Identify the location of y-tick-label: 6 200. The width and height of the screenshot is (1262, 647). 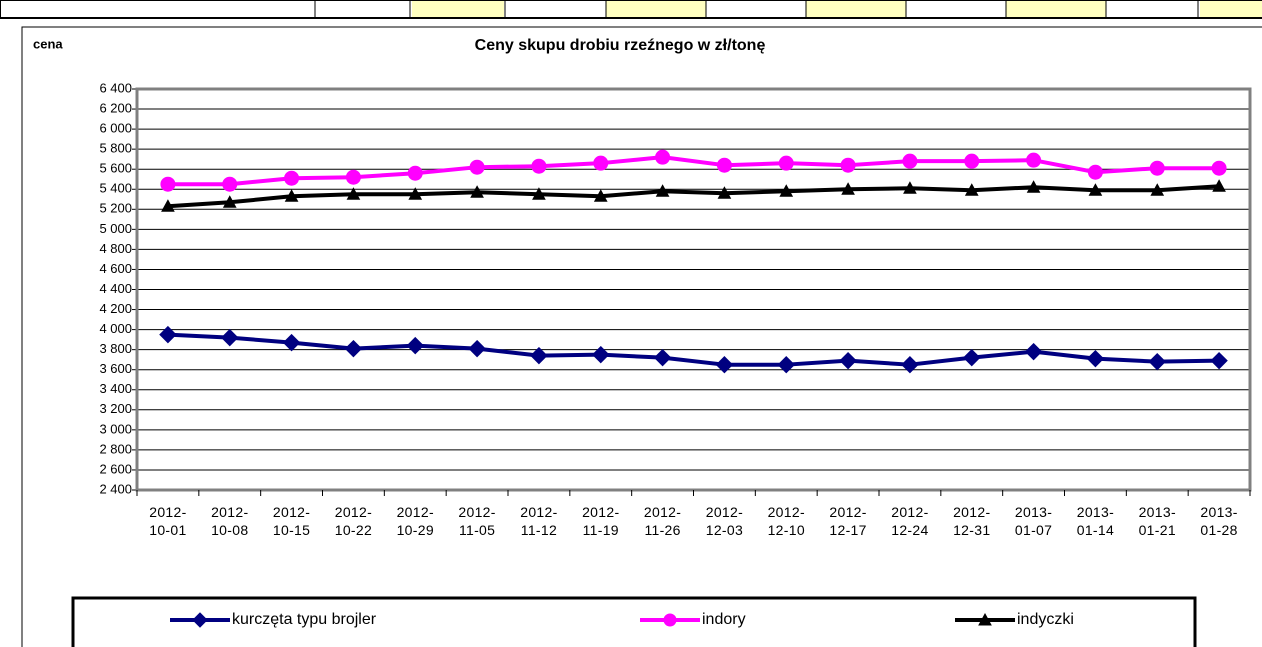
(115, 107).